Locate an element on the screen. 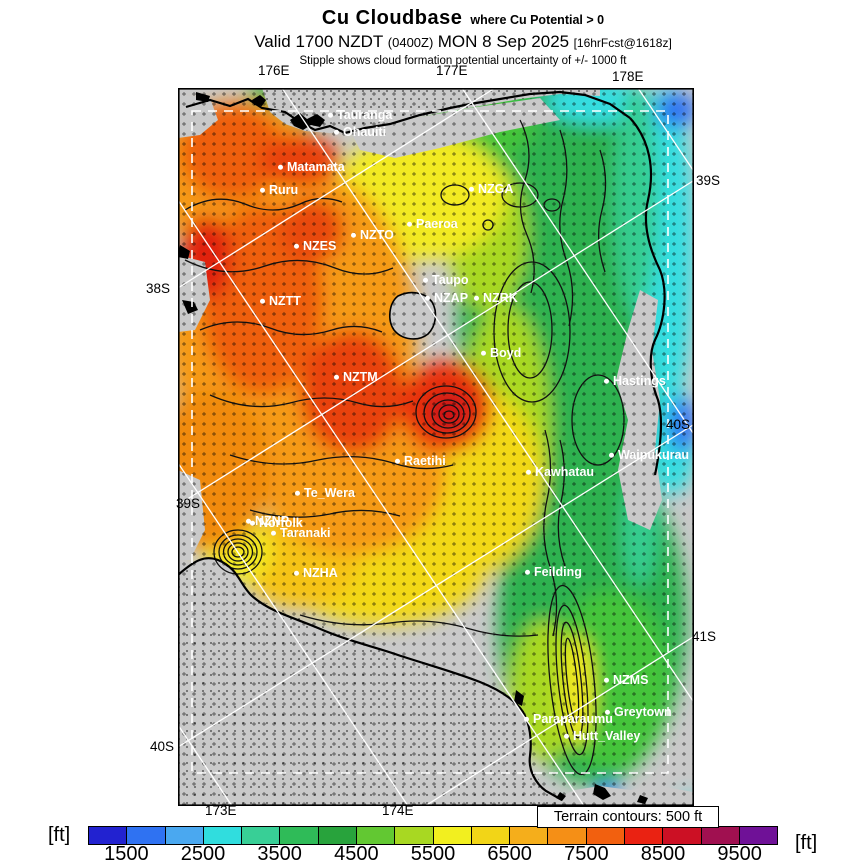  colorbar-tick-2500: 2500 is located at coordinates (203, 851).